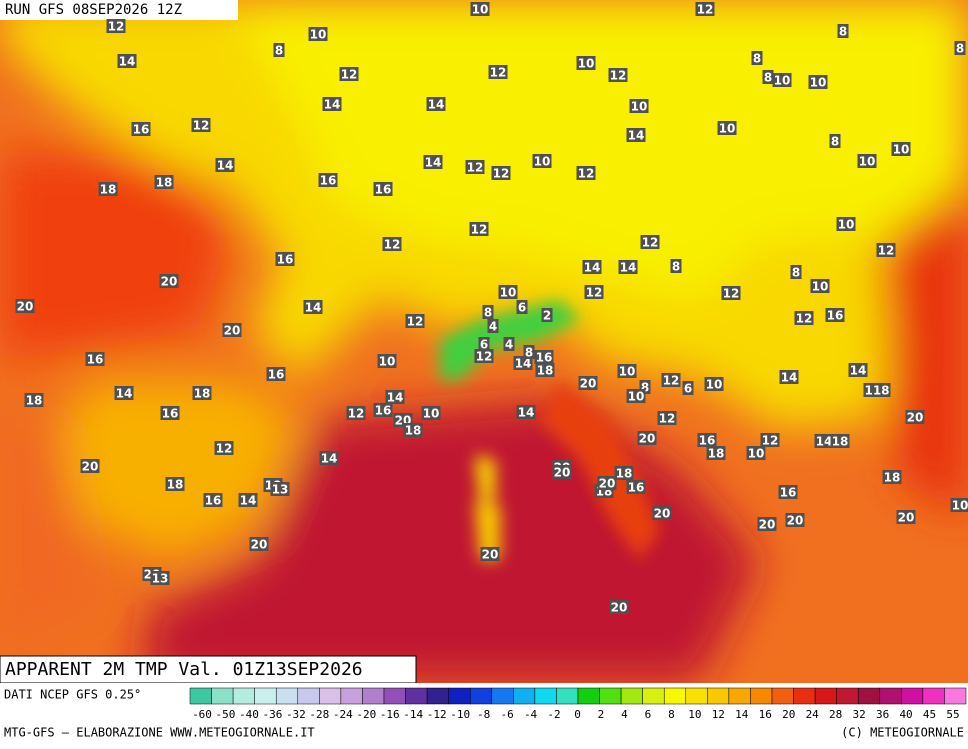 The image size is (968, 749). What do you see at coordinates (882, 714) in the screenshot?
I see `colorbar-label: 36` at bounding box center [882, 714].